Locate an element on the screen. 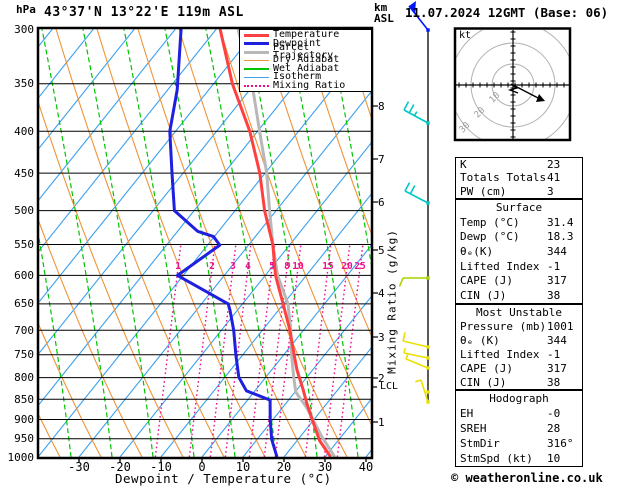 The width and height of the screenshot is (629, 486). table-row-label: Pressure (mb) is located at coordinates (503, 326).